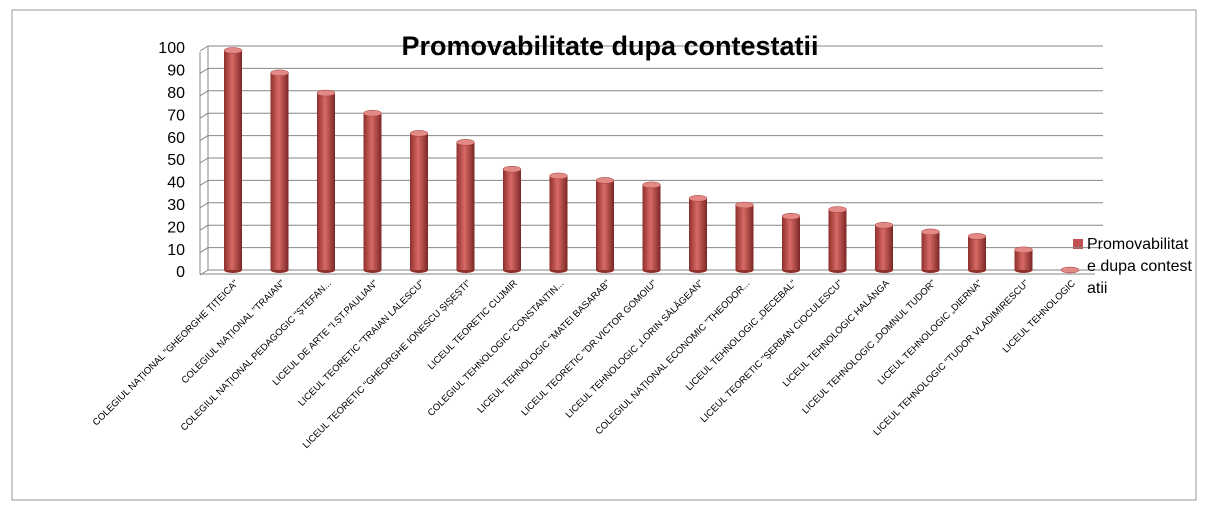  I want to click on y-tick-label: 20, so click(176, 227).